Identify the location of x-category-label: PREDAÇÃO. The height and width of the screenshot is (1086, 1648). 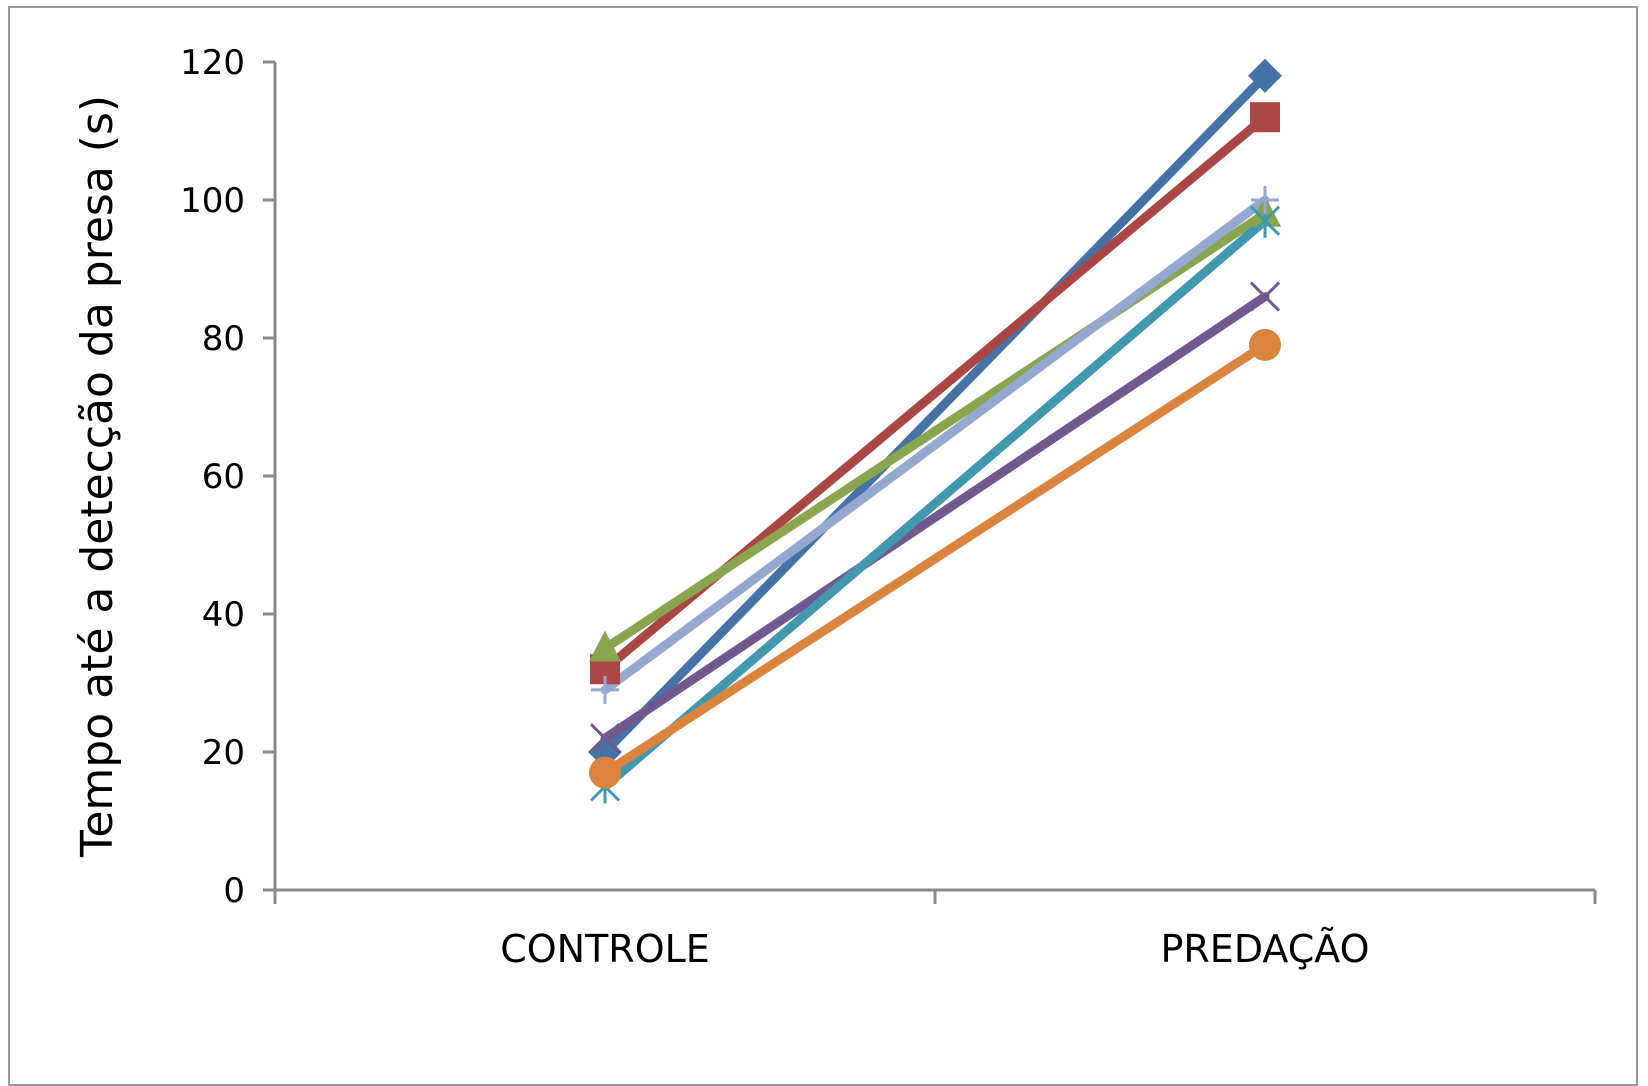
(1264, 949).